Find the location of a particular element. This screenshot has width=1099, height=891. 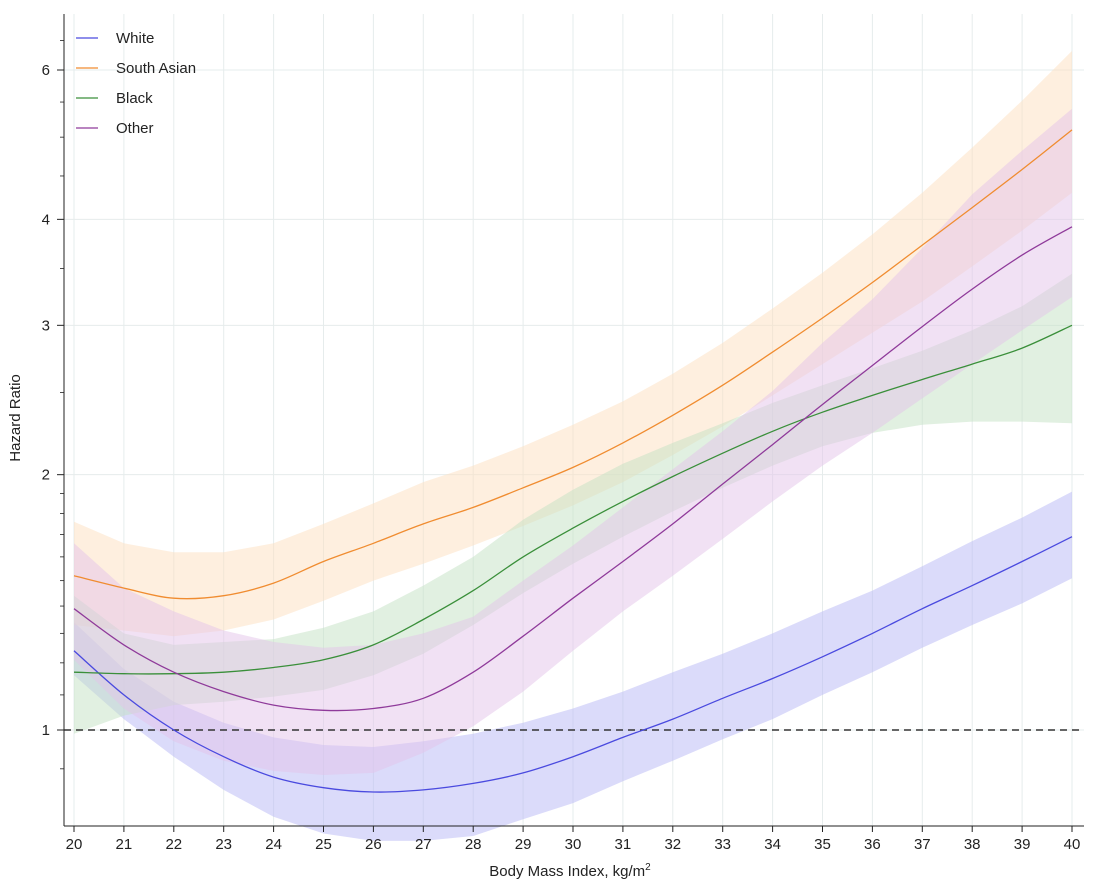

x-tick-label: 37 is located at coordinates (922, 844).